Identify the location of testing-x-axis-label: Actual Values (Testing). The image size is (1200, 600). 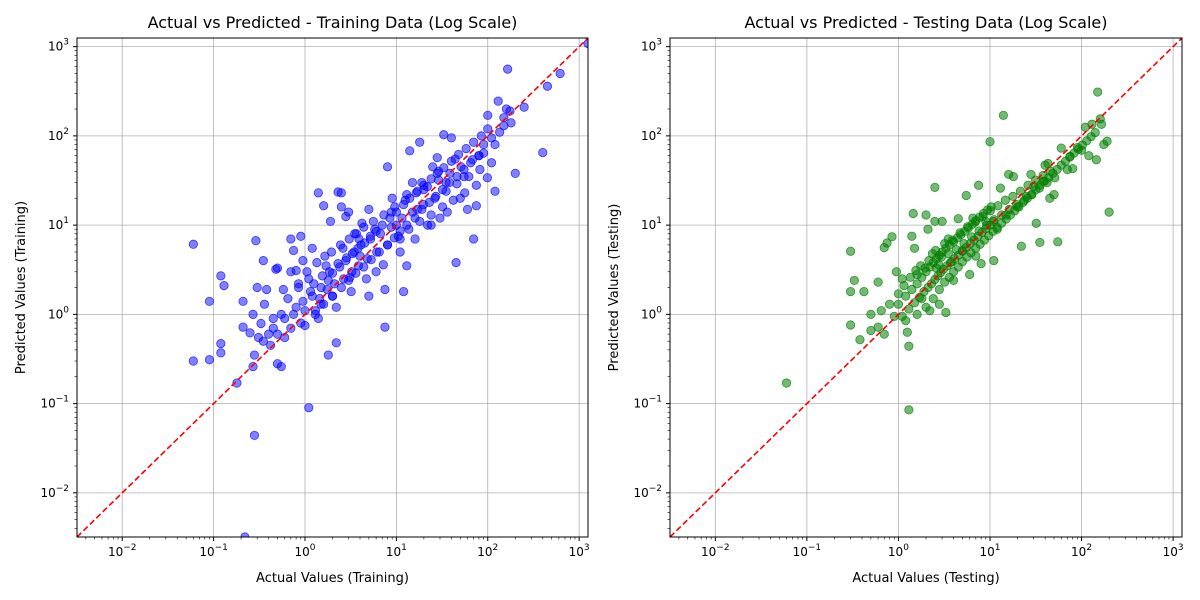
(925, 578).